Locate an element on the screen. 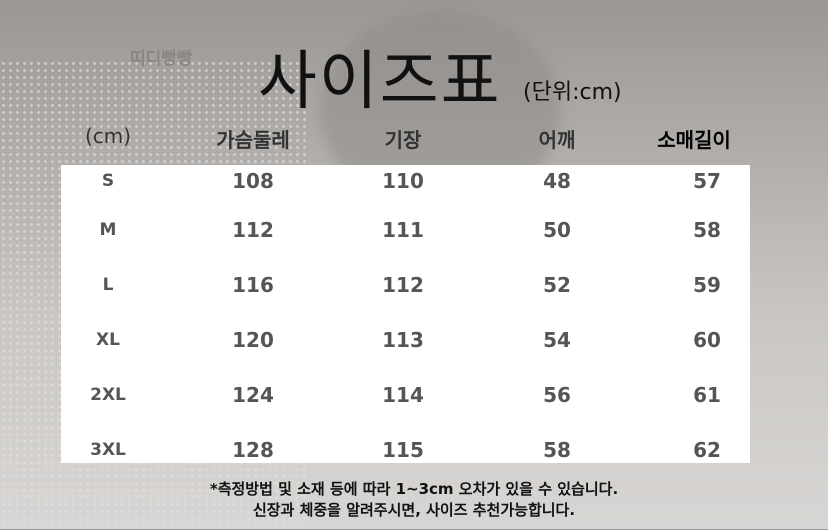 The width and height of the screenshot is (828, 530). note-line-1: *측정방법 및 소재 등에 따라 1~3cm 오차가 있을 수 있습니다. is located at coordinates (414, 489).